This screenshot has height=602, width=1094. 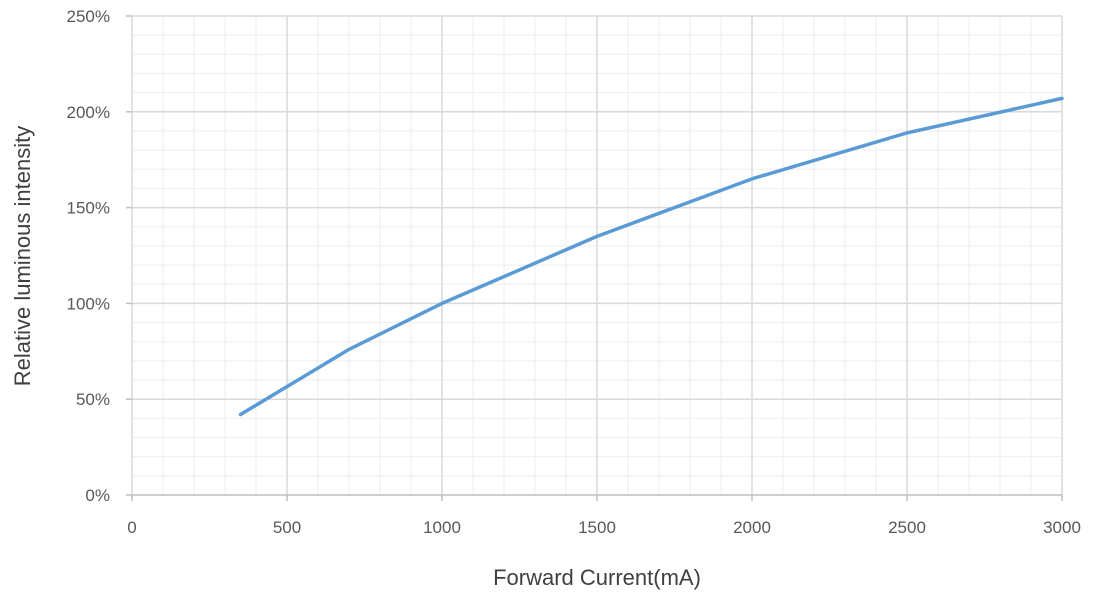 I want to click on x-tick-label: 2000, so click(x=752, y=527).